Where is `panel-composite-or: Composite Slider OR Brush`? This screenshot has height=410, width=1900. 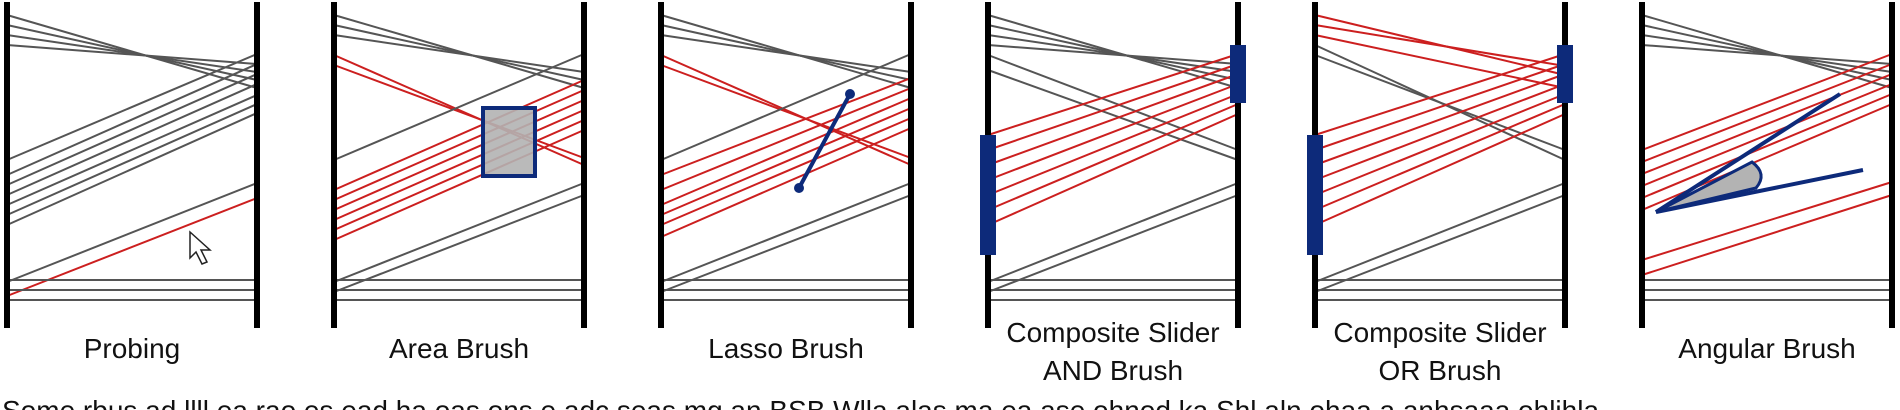
panel-composite-or: Composite Slider OR Brush is located at coordinates (1440, 194).